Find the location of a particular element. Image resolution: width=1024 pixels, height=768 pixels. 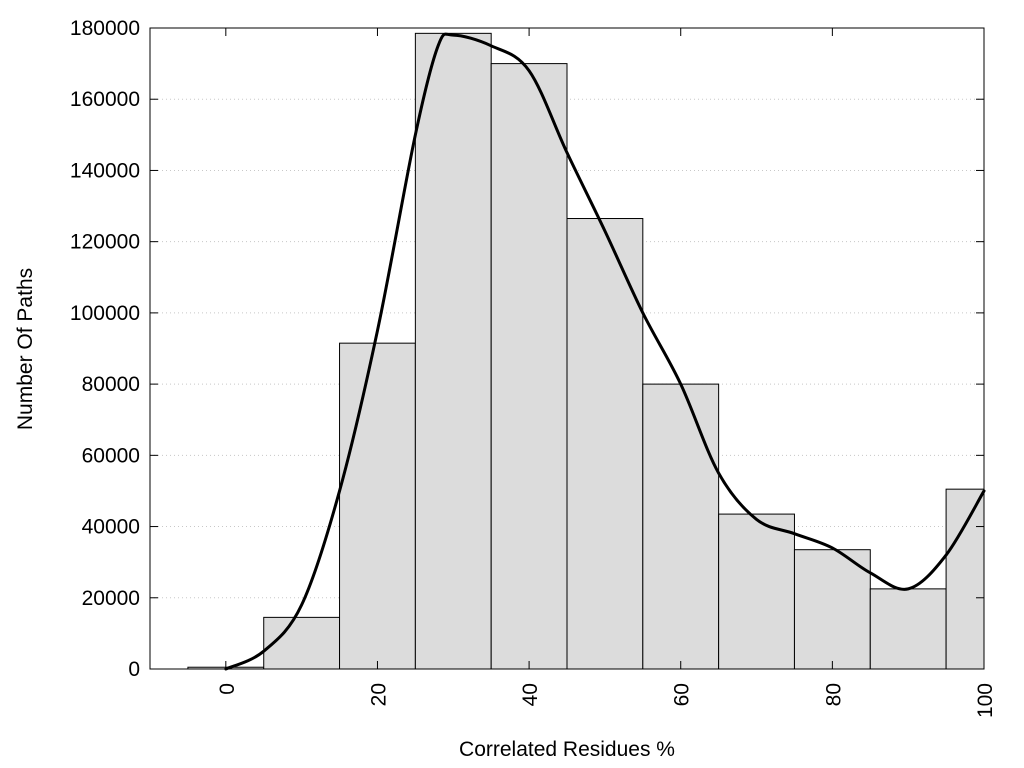

x-tick-label: 80 is located at coordinates (833, 694).